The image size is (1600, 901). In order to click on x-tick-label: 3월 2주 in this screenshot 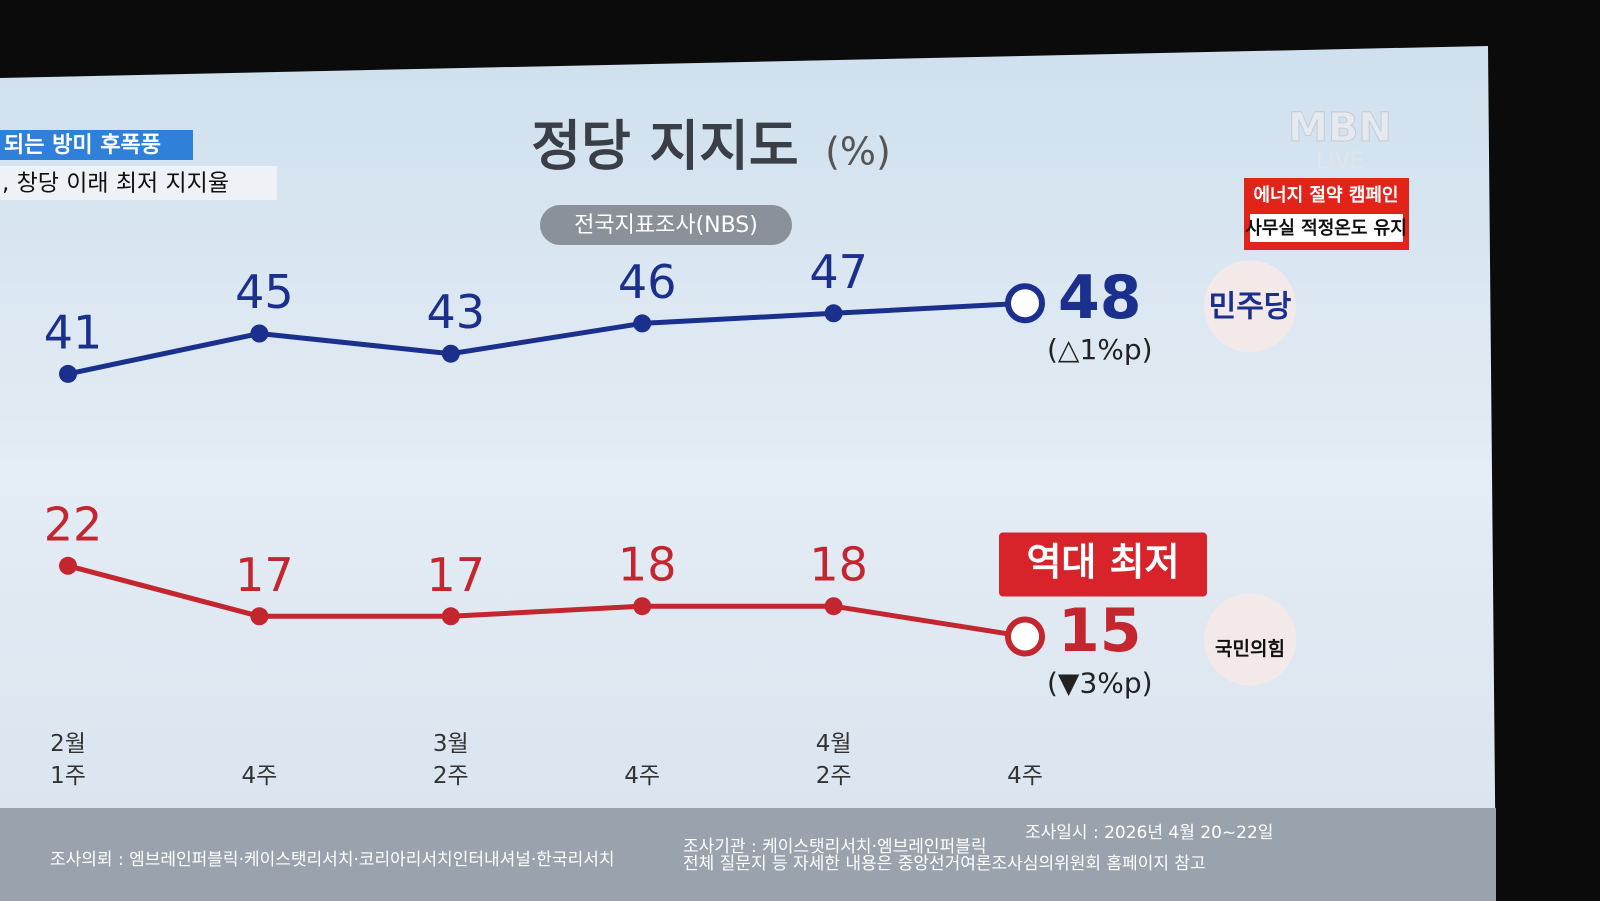, I will do `click(450, 760)`.